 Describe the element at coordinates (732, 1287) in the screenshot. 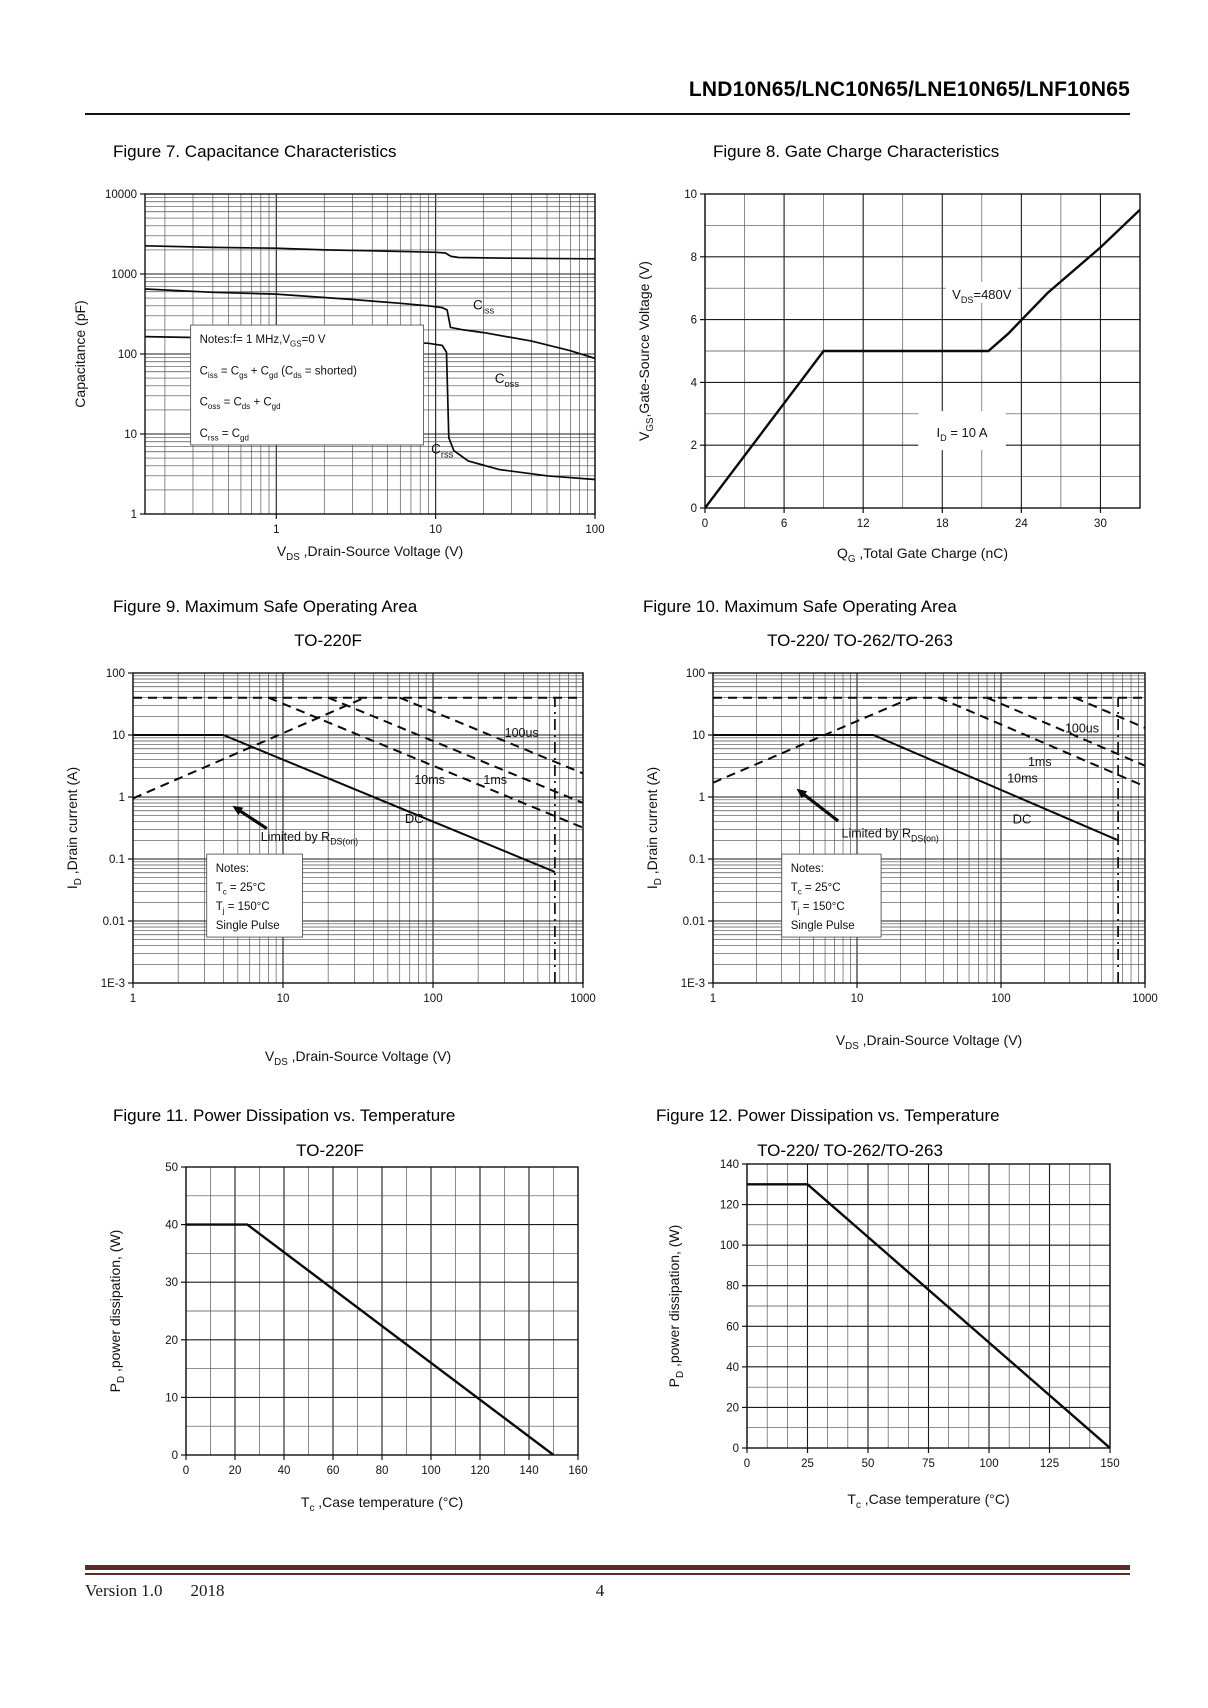

I see `svg-text: 80` at that location.